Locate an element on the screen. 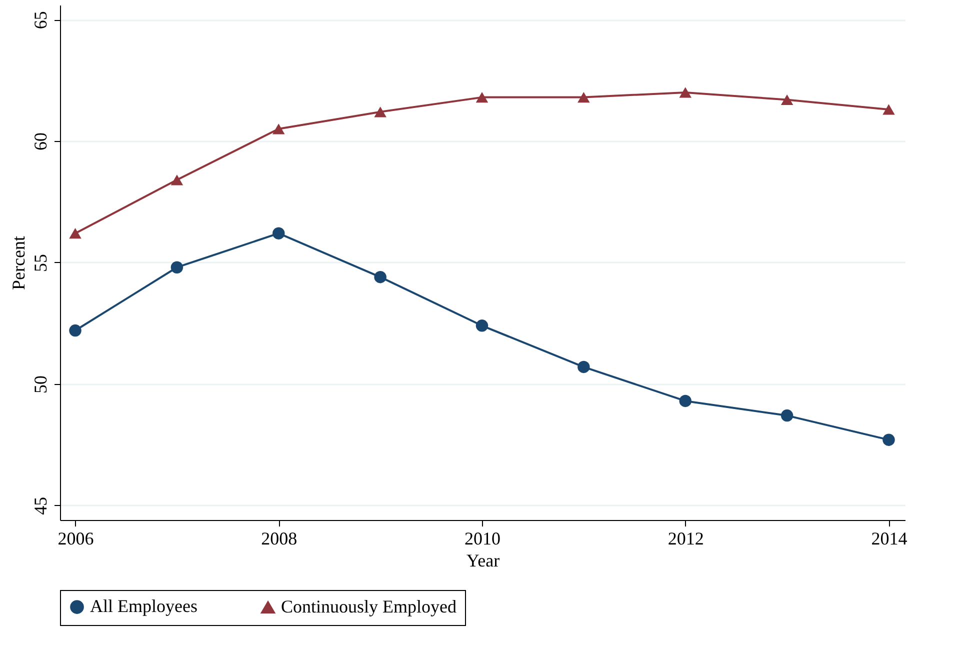 This screenshot has height=661, width=955. y-tick-label: 55 is located at coordinates (40, 263).